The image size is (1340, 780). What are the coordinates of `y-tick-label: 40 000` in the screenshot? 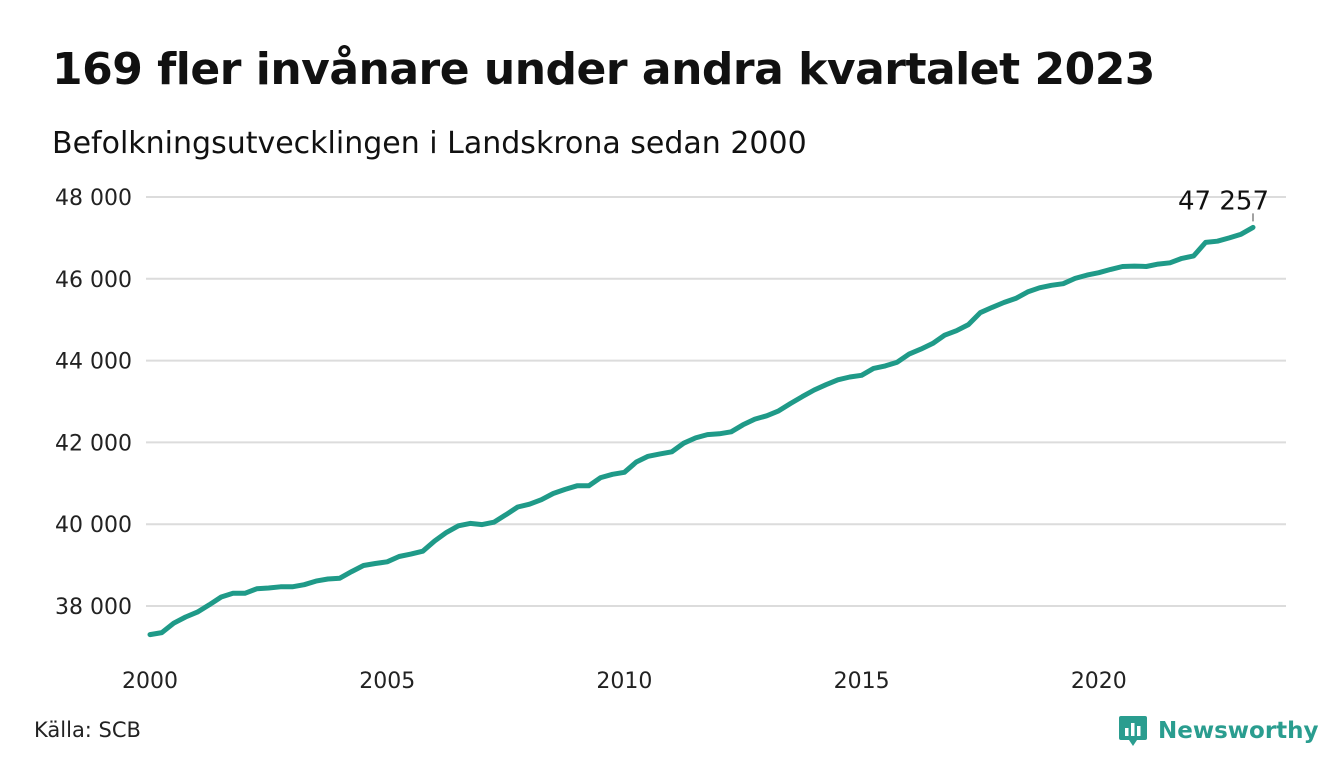 It's located at (93, 525).